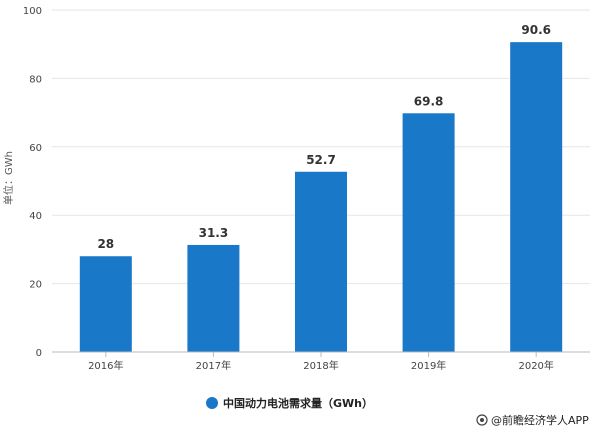  What do you see at coordinates (536, 30) in the screenshot?
I see `data-label: 90.6` at bounding box center [536, 30].